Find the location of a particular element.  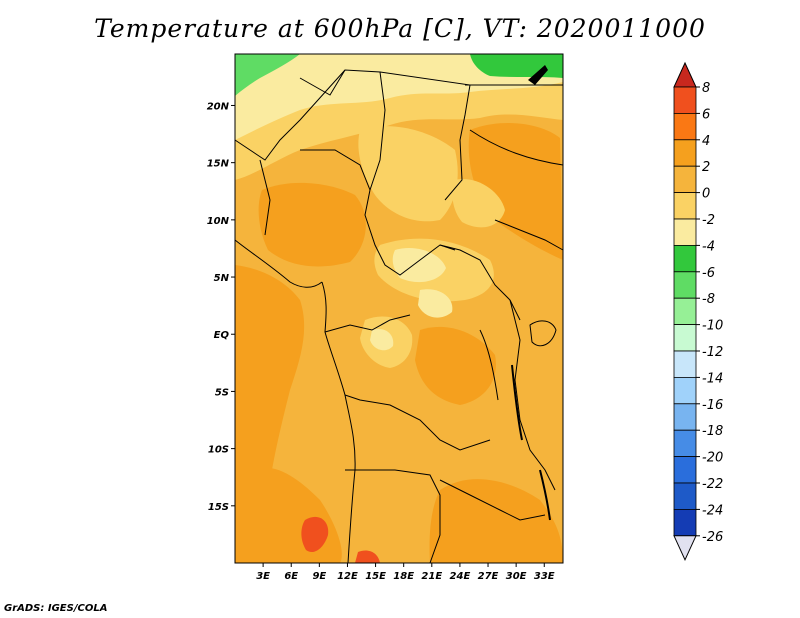

colorbar-label: -24 is located at coordinates (712, 510).